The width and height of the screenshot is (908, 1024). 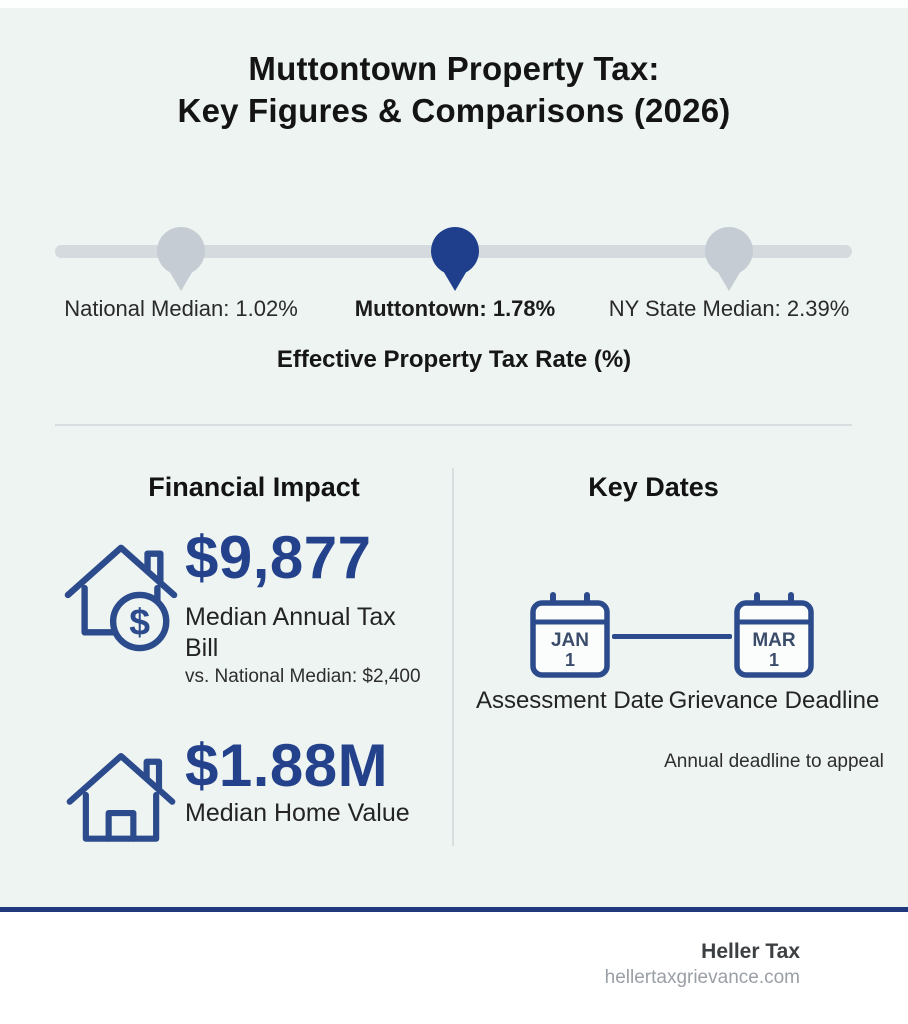 I want to click on median-home-value-value: $1.88M, so click(x=287, y=765).